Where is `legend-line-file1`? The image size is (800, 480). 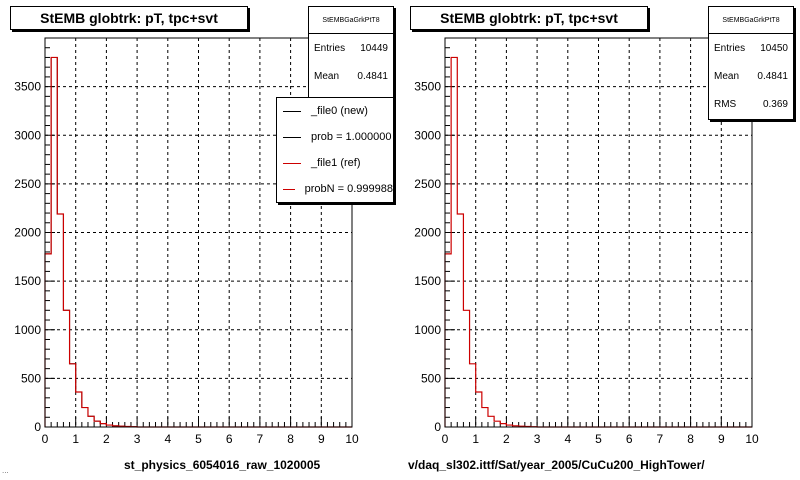 legend-line-file1 is located at coordinates (292, 163).